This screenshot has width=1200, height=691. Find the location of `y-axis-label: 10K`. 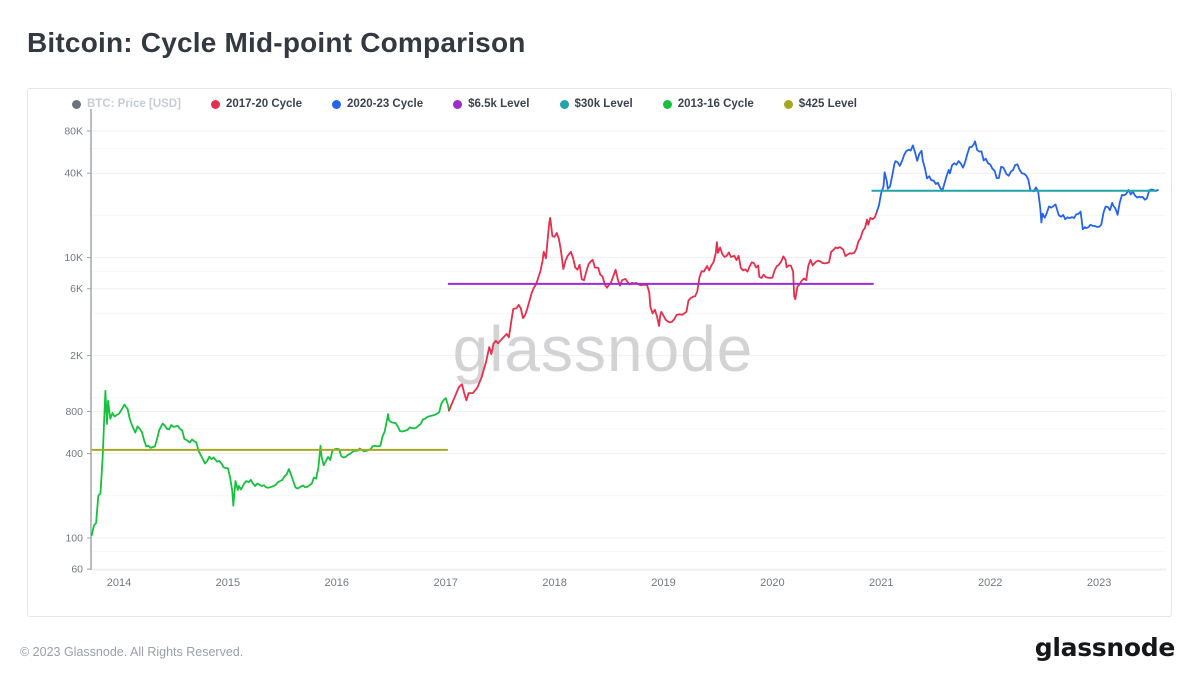

y-axis-label: 10K is located at coordinates (73, 258).